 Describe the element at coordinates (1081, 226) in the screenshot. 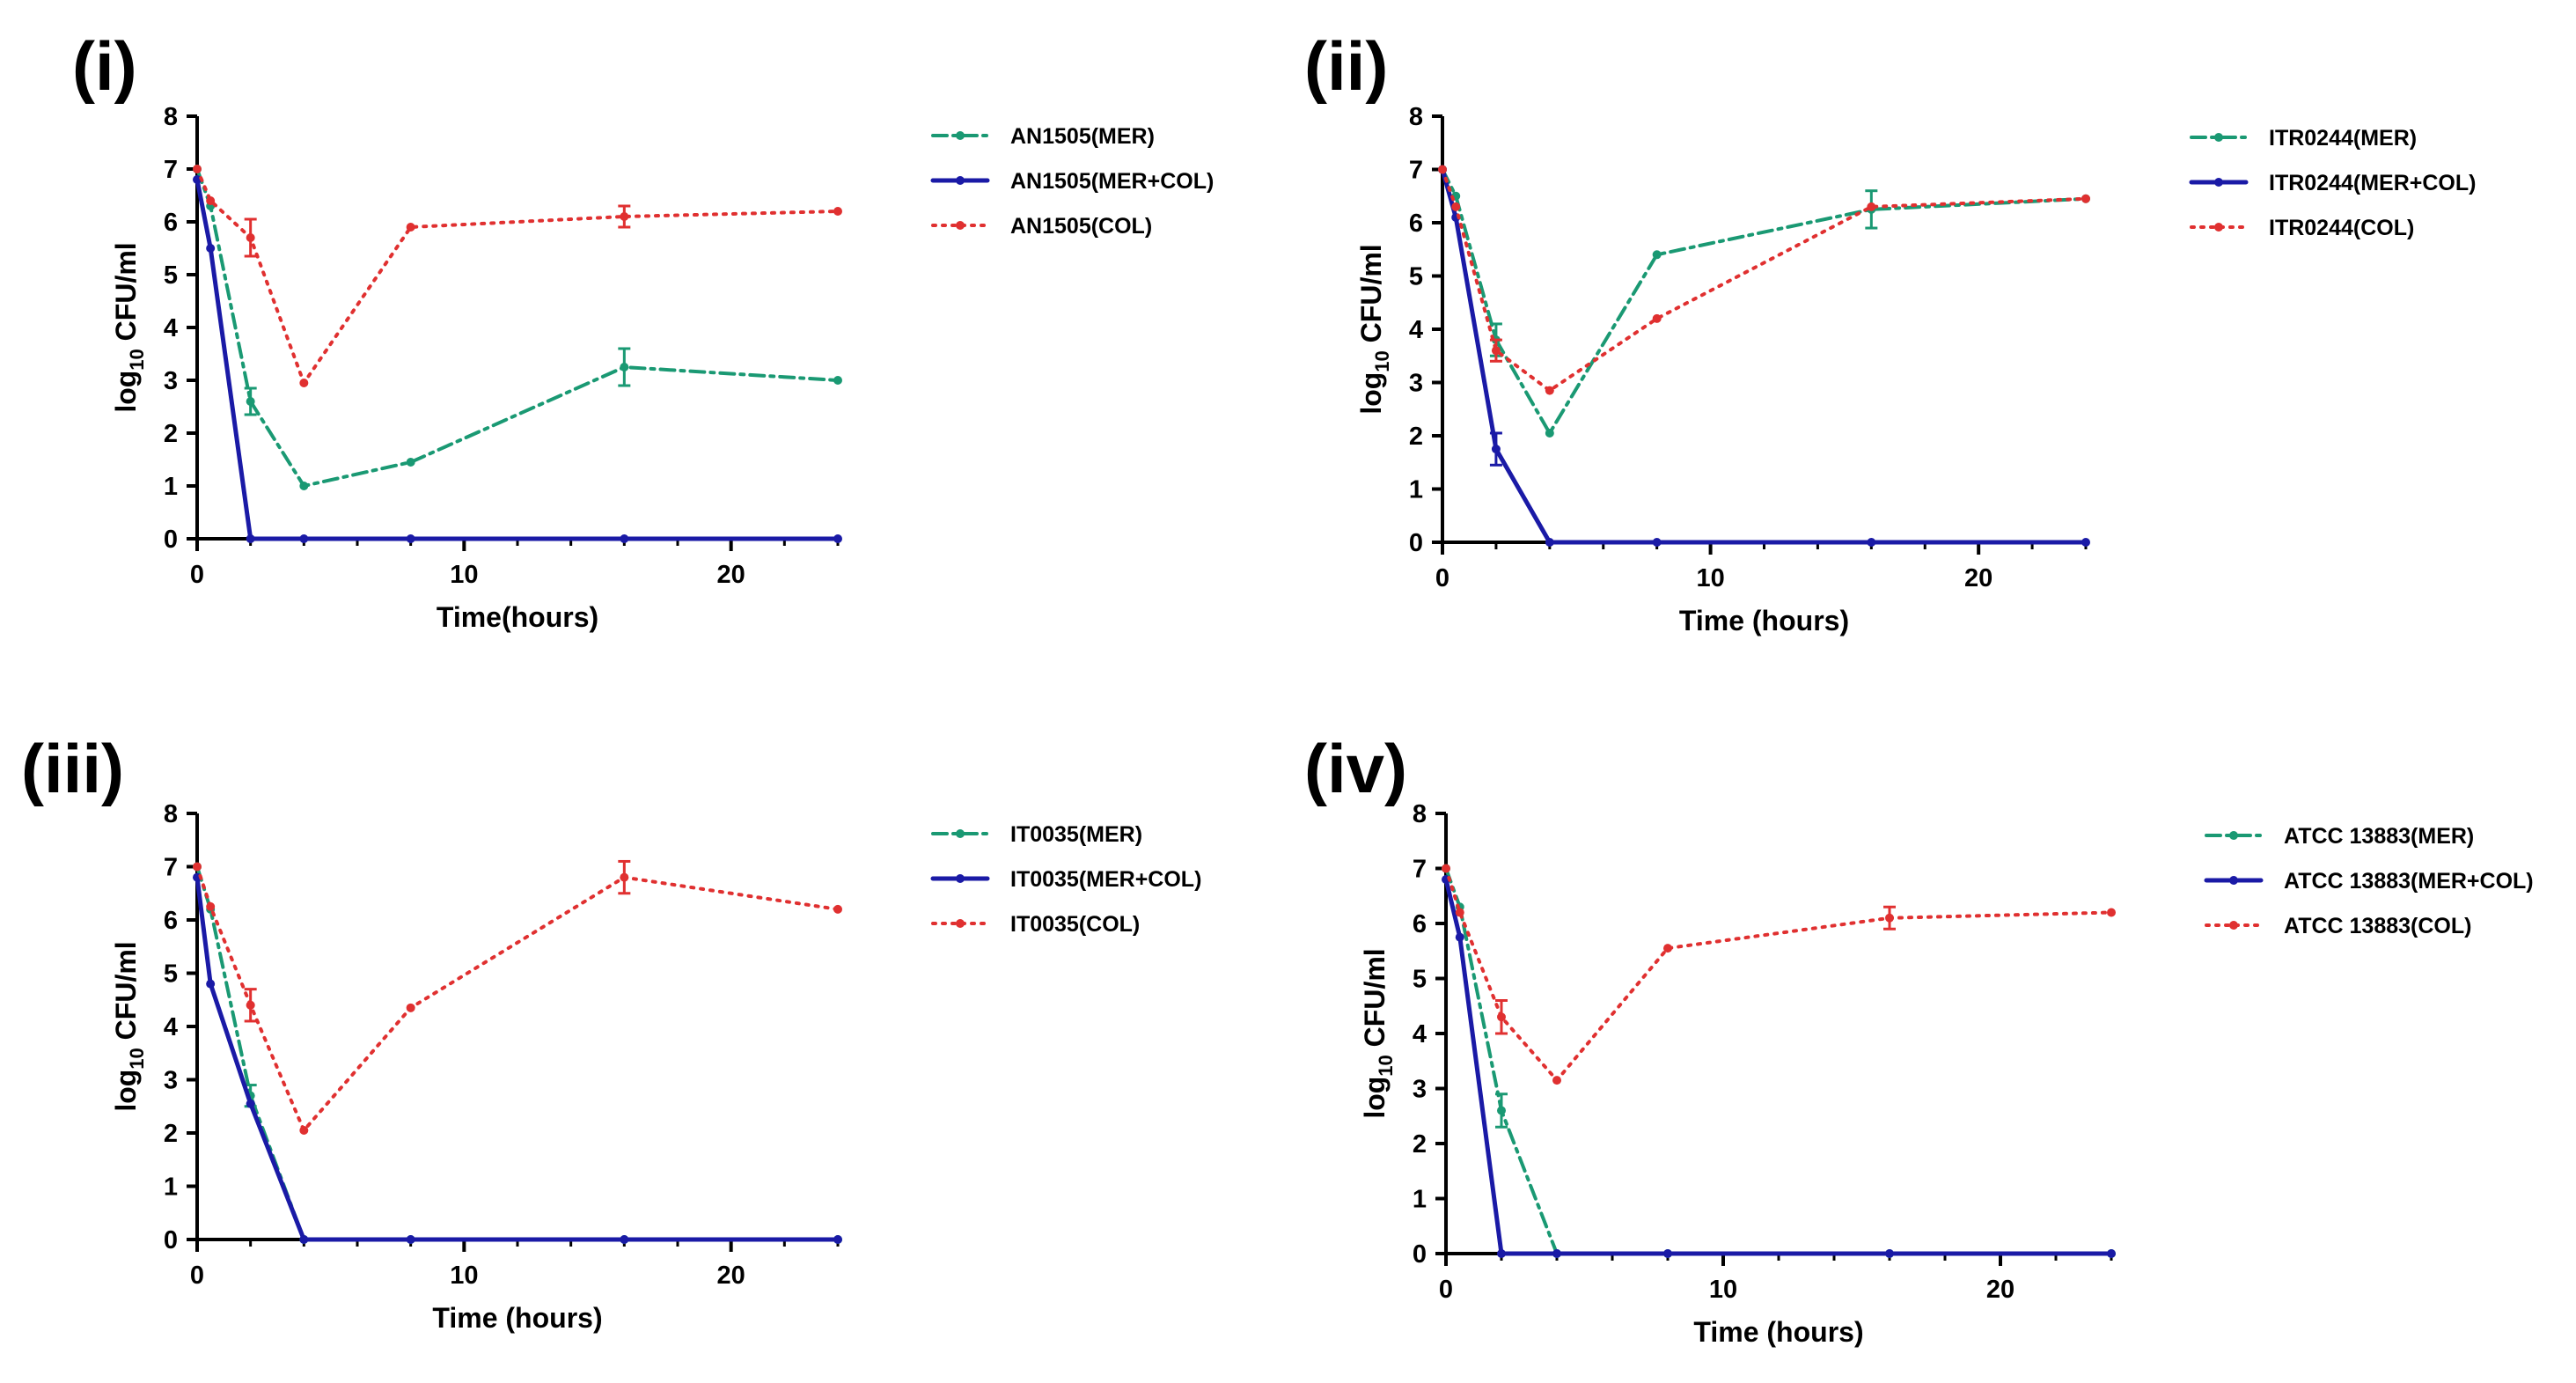

I see `legend-label: AN1505(COL)` at that location.